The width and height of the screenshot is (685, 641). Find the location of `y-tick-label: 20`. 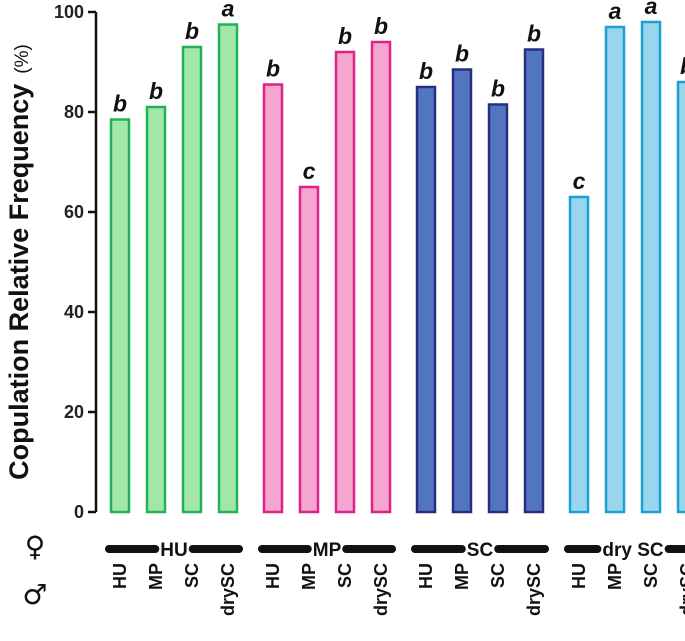

y-tick-label: 20 is located at coordinates (74, 412).